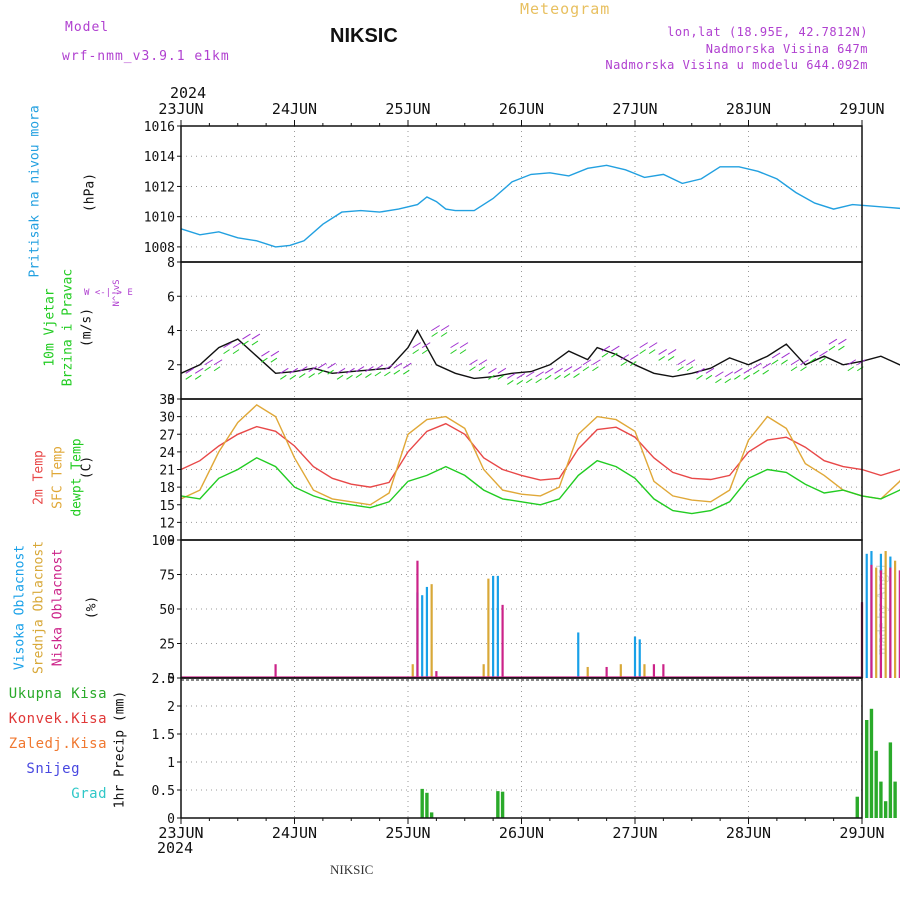 The image size is (900, 900). I want to click on bottom-date-label: 29JUN, so click(861, 833).